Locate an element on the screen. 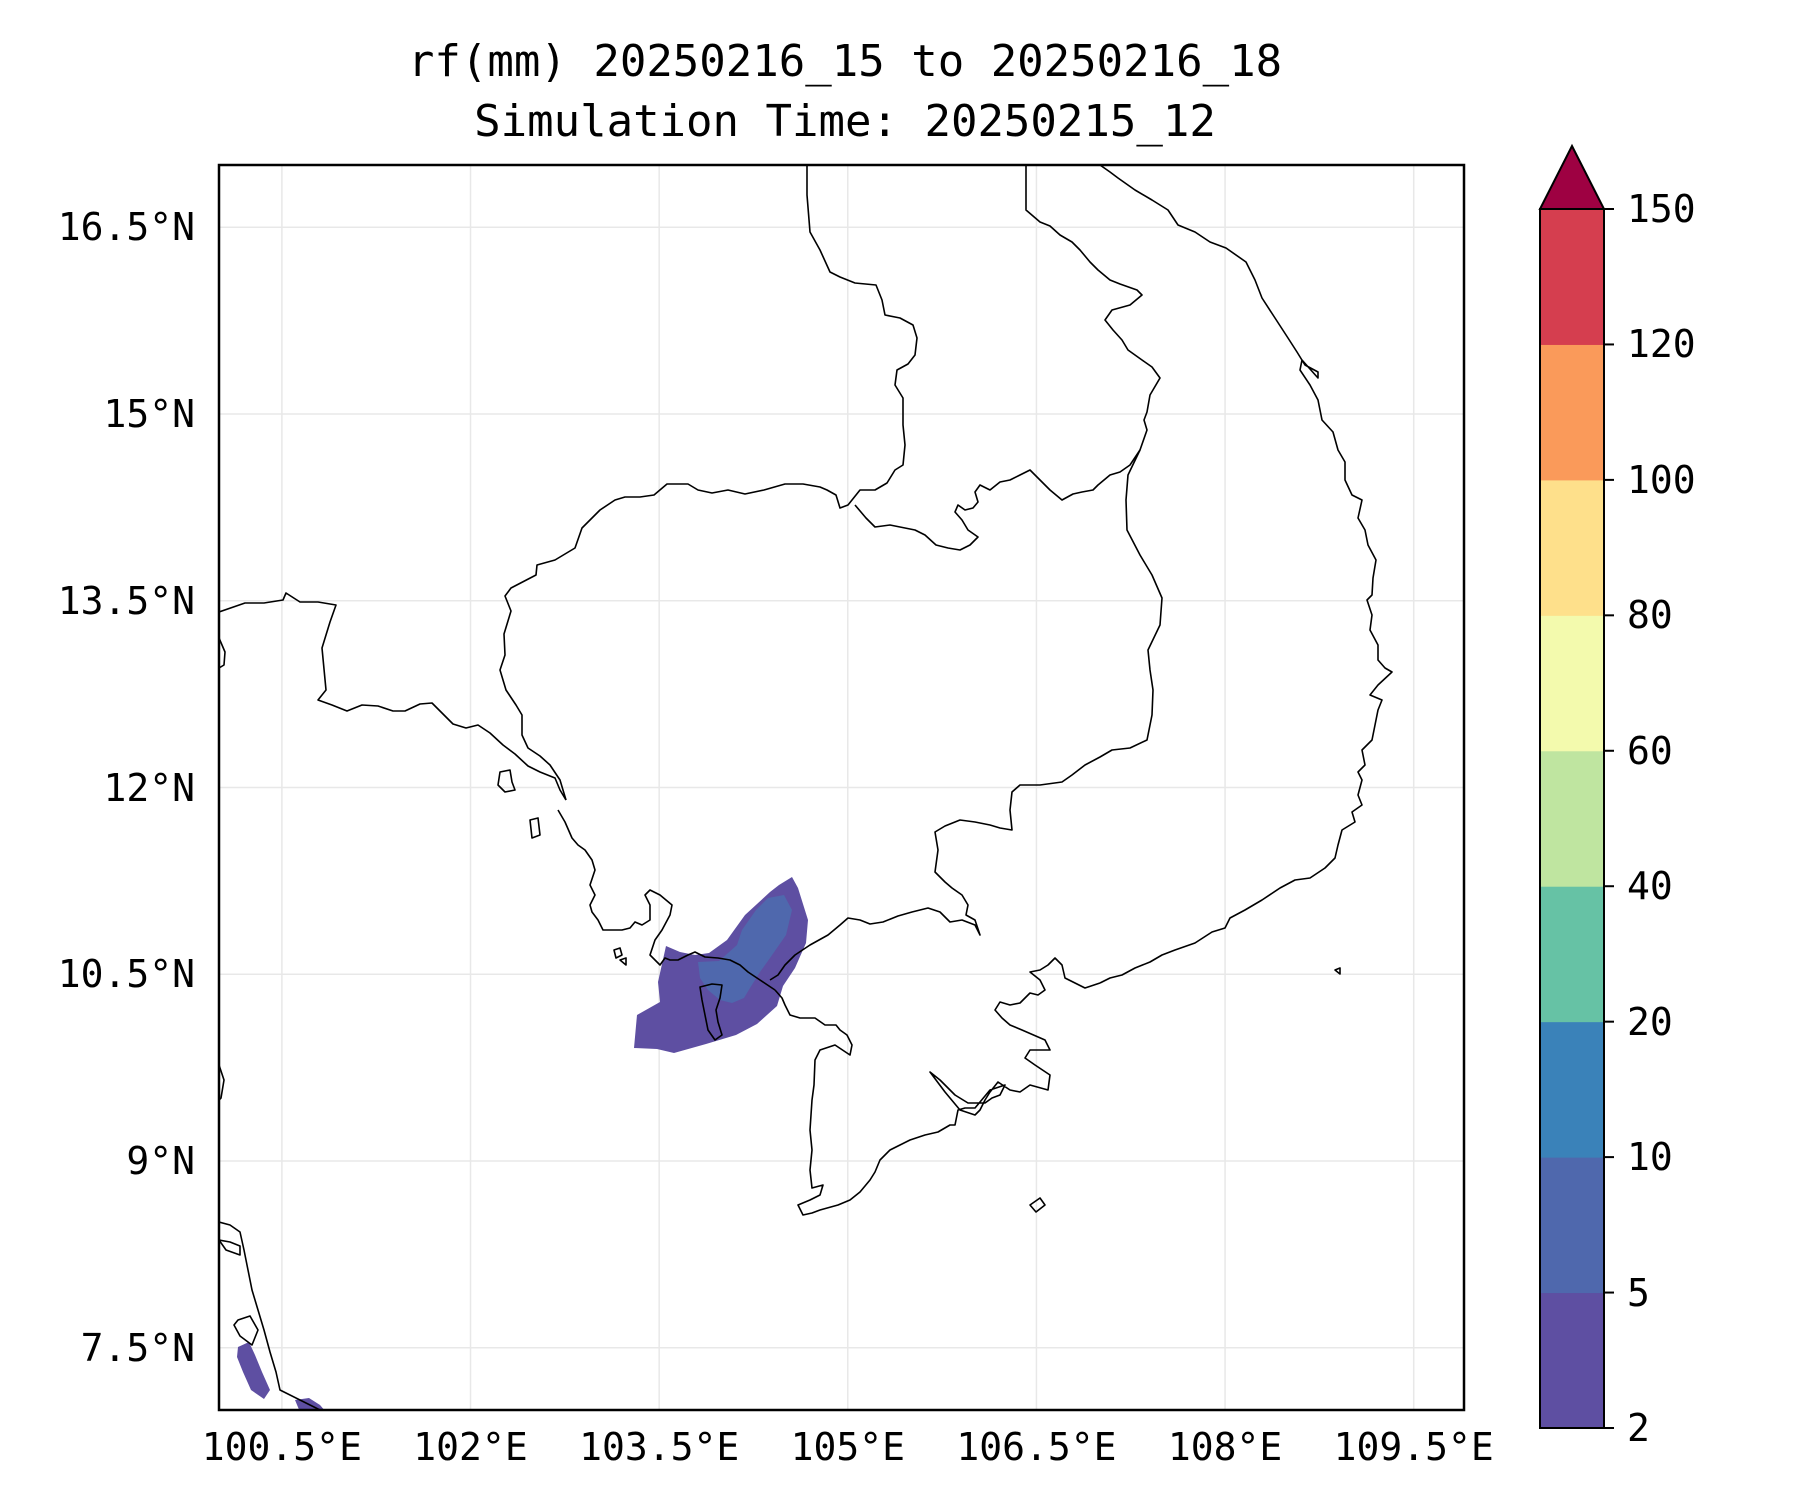 This screenshot has height=1500, width=1800. coast-mekong-delta is located at coordinates (937, 1086).